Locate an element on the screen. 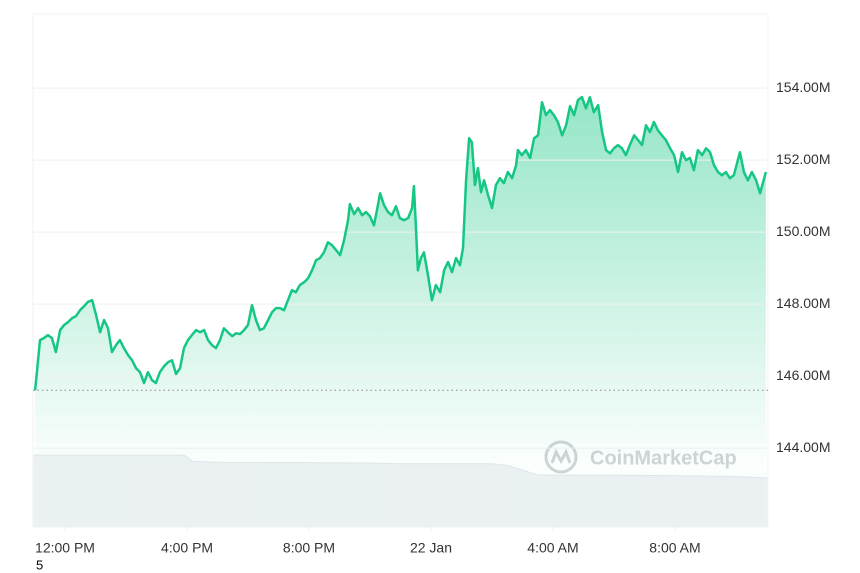 The image size is (860, 573). stray-label: 5 is located at coordinates (39, 564).